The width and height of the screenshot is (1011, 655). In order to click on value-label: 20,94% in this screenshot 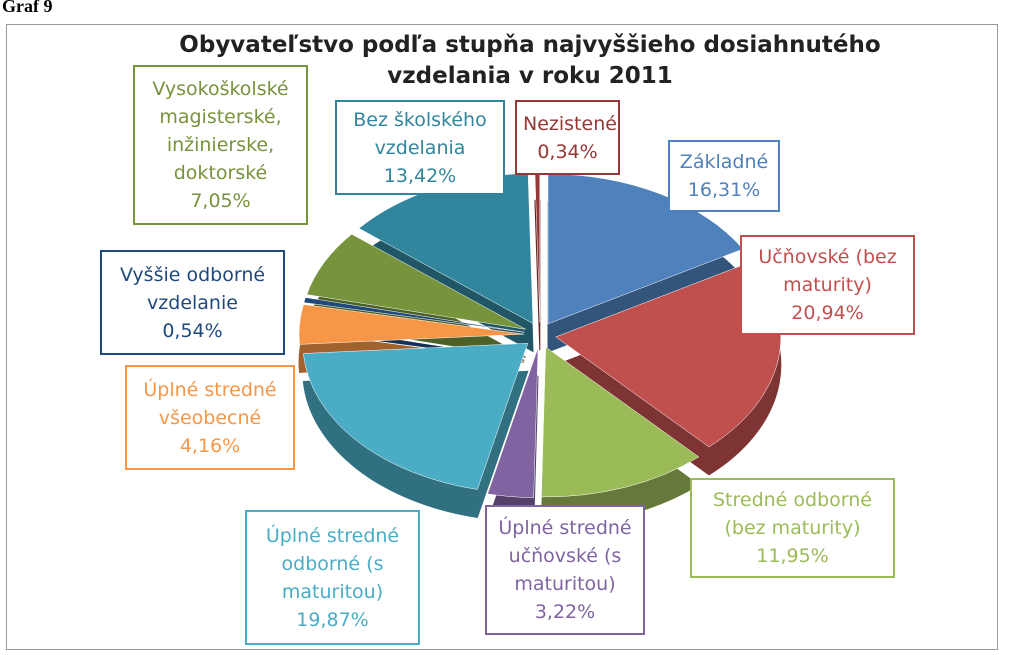, I will do `click(827, 313)`.